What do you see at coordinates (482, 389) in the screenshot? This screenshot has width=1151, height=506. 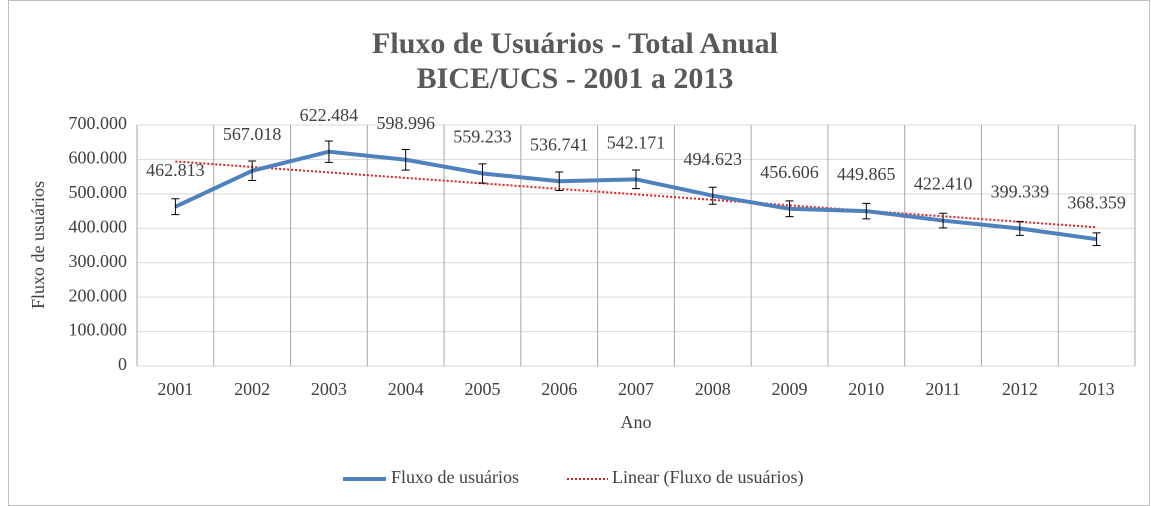 I see `x-tick-label: 2005` at bounding box center [482, 389].